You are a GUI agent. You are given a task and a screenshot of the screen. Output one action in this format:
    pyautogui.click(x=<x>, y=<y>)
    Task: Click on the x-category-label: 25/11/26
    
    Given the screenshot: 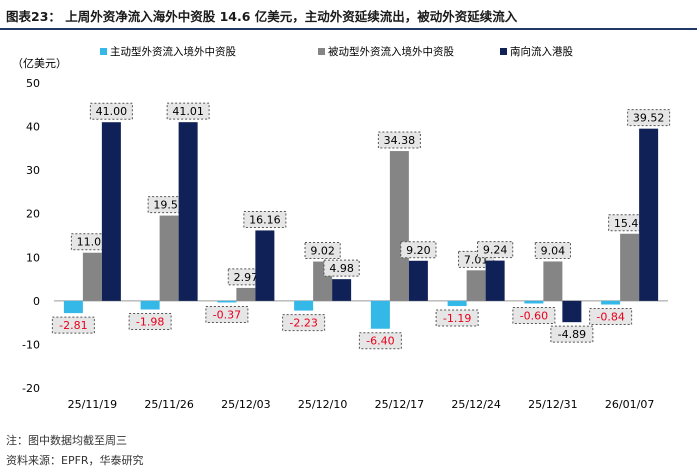 What is the action you would take?
    pyautogui.click(x=168, y=404)
    